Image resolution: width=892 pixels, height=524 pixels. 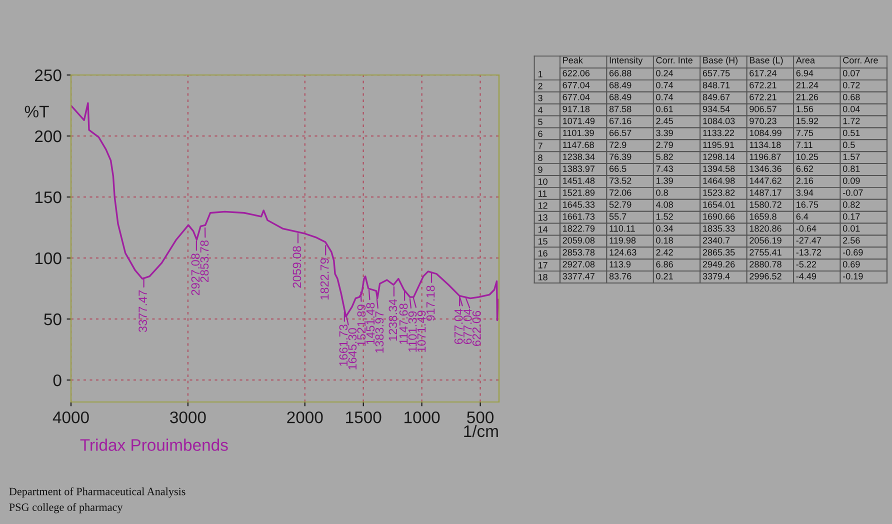 I want to click on y-axis-title: %T, so click(x=36, y=112).